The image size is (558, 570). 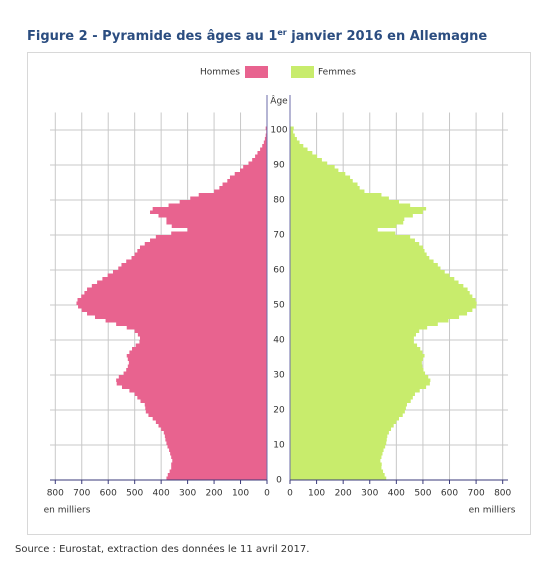 I want to click on x-tick-label: 300, so click(x=187, y=494).